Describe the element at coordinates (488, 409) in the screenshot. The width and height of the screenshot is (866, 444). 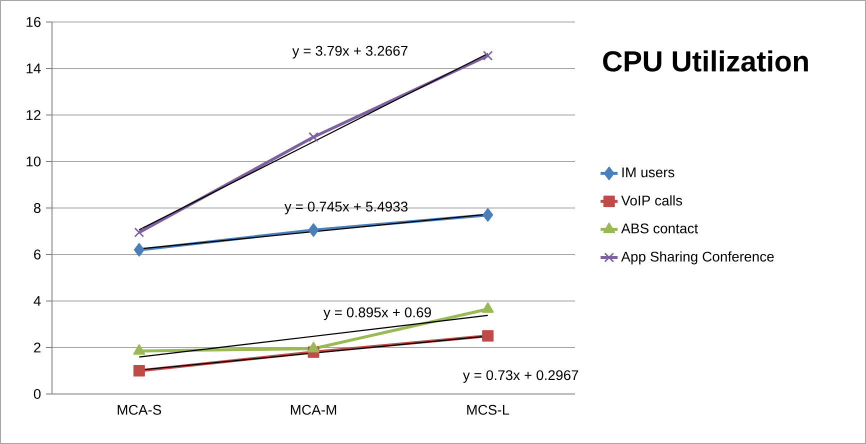
I see `x-tick-label: MCS-L` at that location.